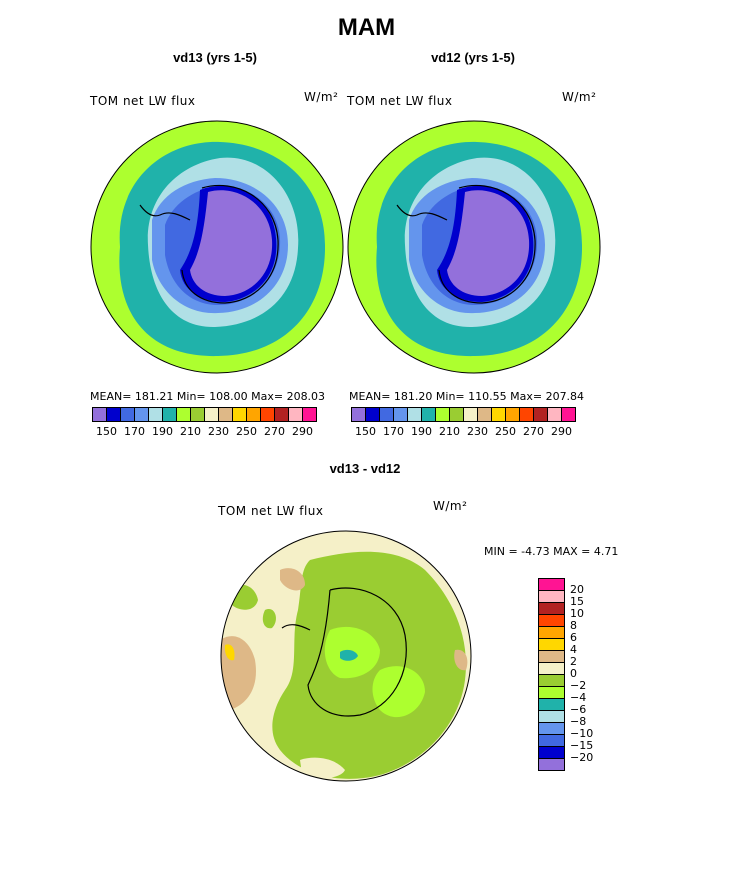 This screenshot has width=733, height=882. I want to click on colorbar-tick-label: 4, so click(573, 649).